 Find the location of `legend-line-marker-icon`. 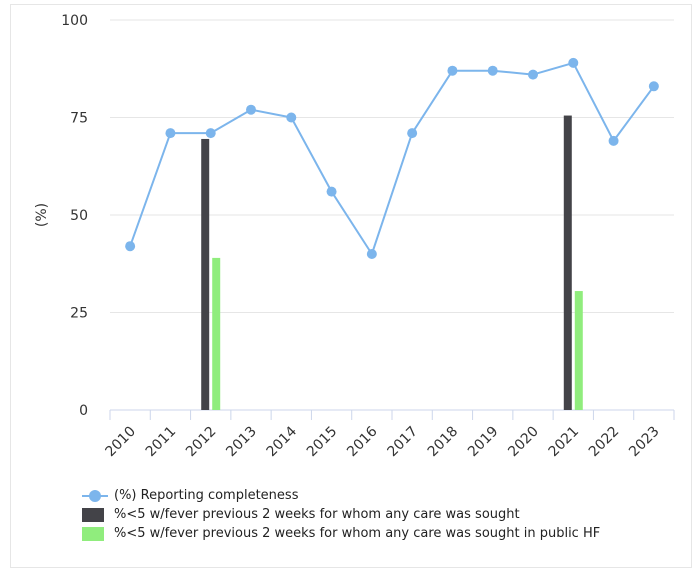

legend-line-marker-icon is located at coordinates (95, 496).